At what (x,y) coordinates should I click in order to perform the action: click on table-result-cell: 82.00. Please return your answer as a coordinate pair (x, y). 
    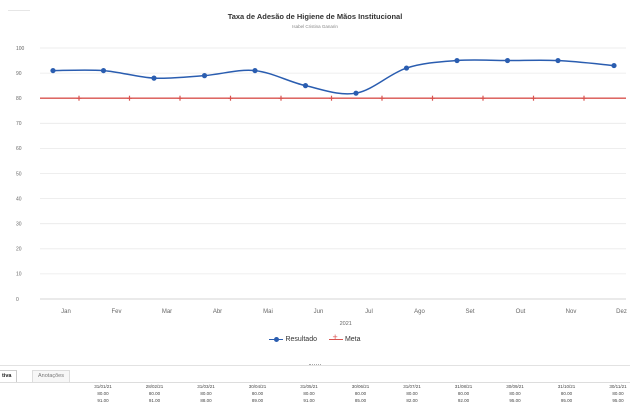
    Looking at the image, I should click on (412, 400).